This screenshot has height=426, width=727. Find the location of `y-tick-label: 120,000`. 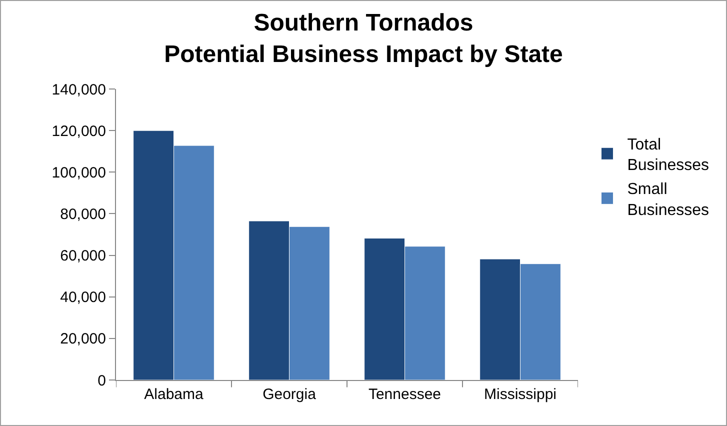

y-tick-label: 120,000 is located at coordinates (79, 131).